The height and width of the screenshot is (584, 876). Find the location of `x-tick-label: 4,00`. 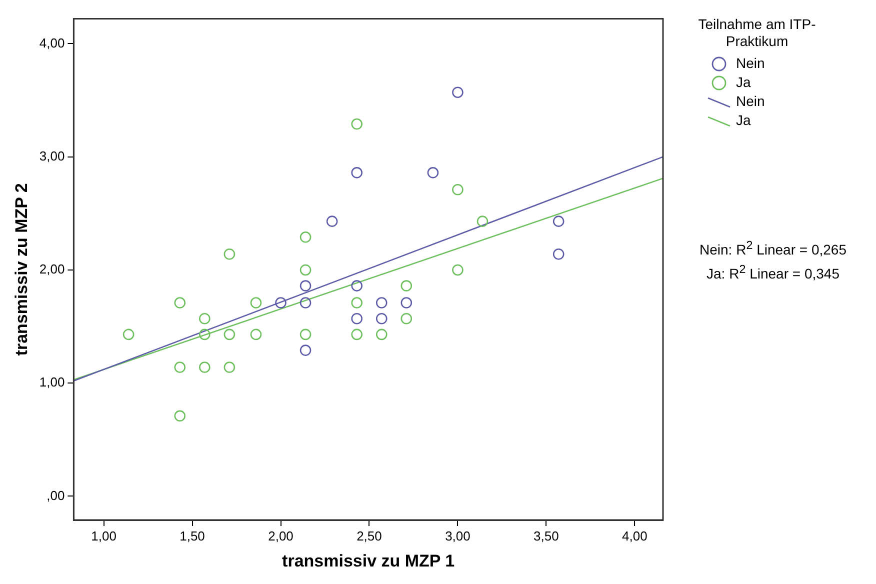

x-tick-label: 4,00 is located at coordinates (635, 536).